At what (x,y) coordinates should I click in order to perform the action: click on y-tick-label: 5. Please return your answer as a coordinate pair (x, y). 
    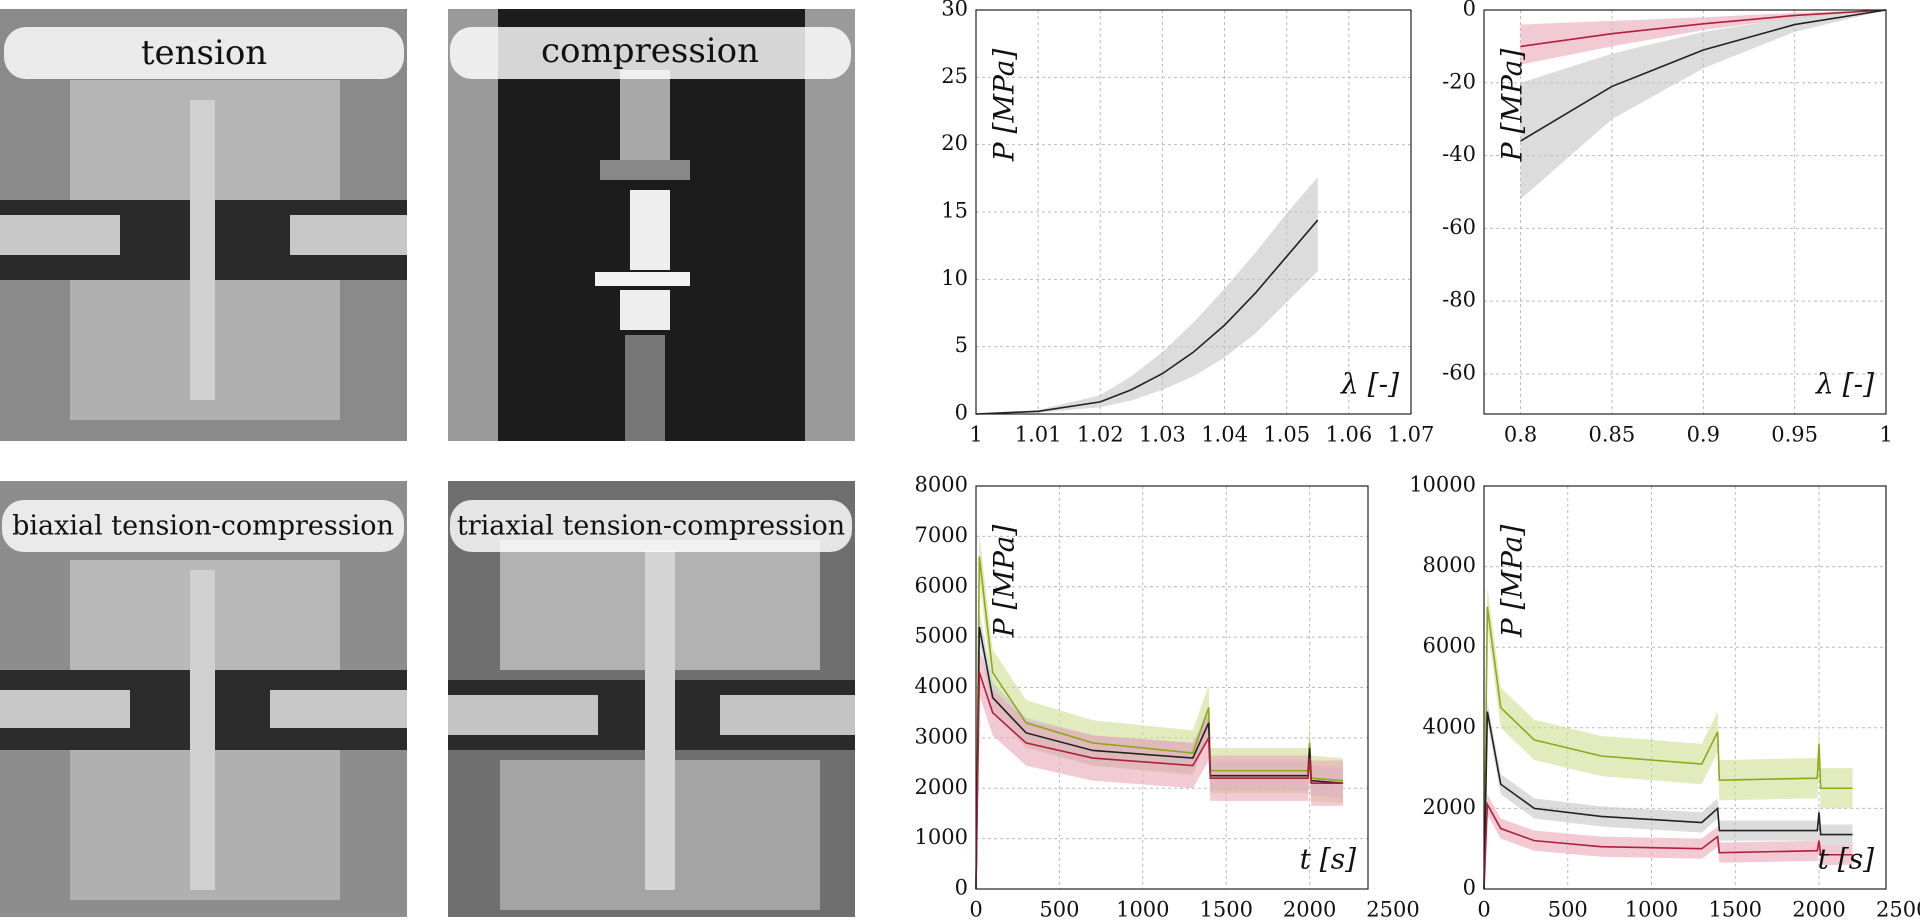
    Looking at the image, I should click on (961, 345).